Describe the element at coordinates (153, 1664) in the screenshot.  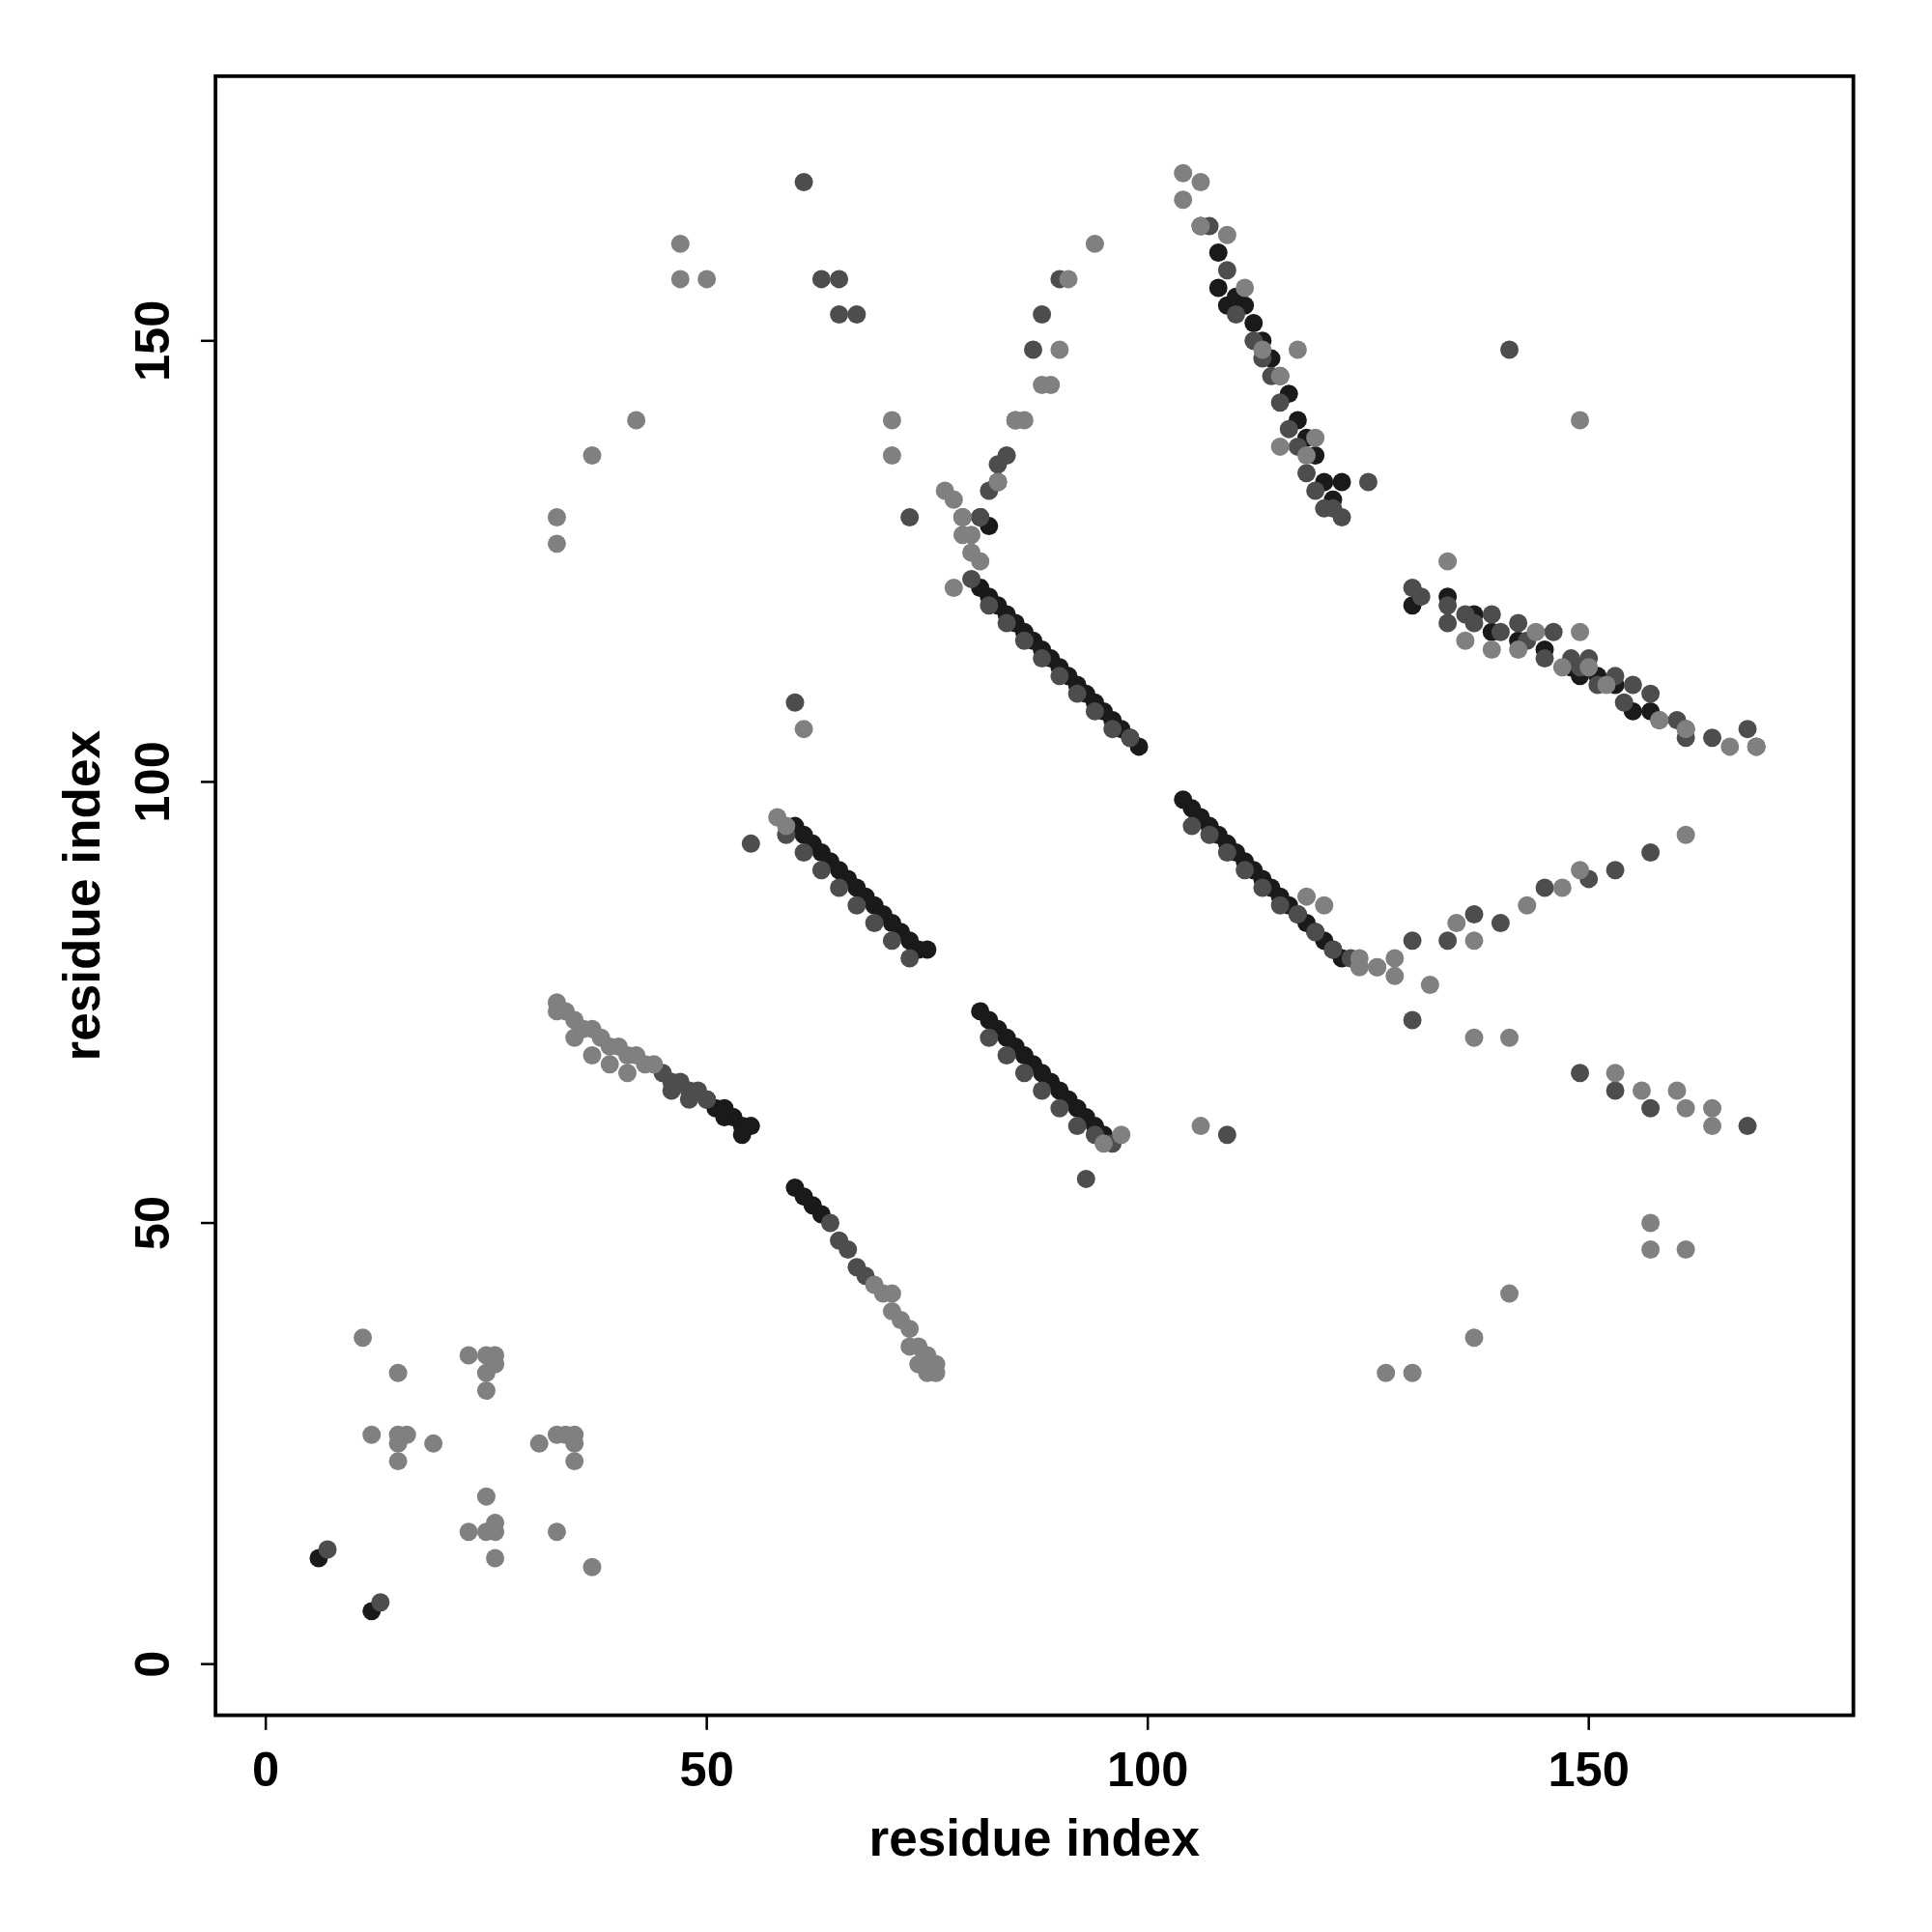
I see `y-tick-label: 0` at that location.